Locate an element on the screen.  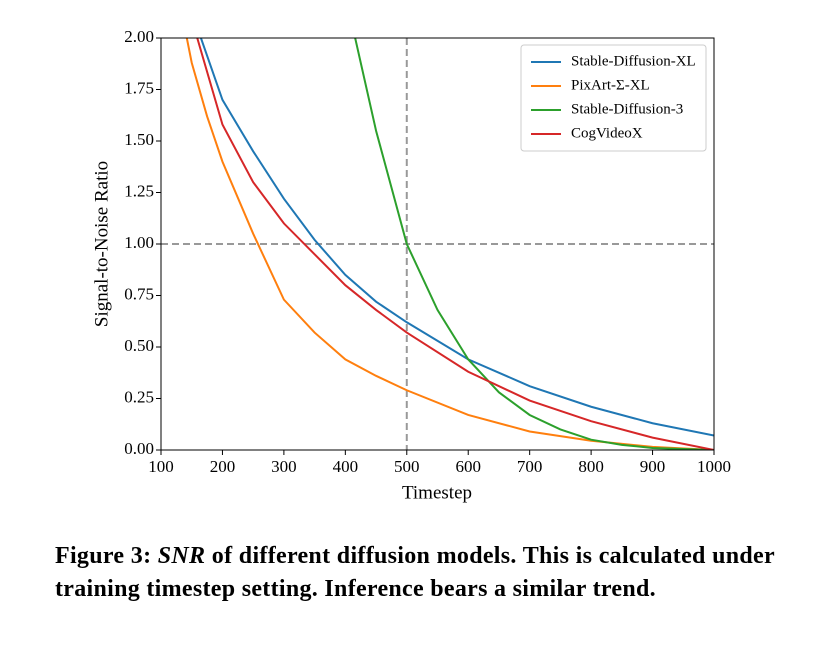
legend-label: CogVideoX is located at coordinates (607, 133).